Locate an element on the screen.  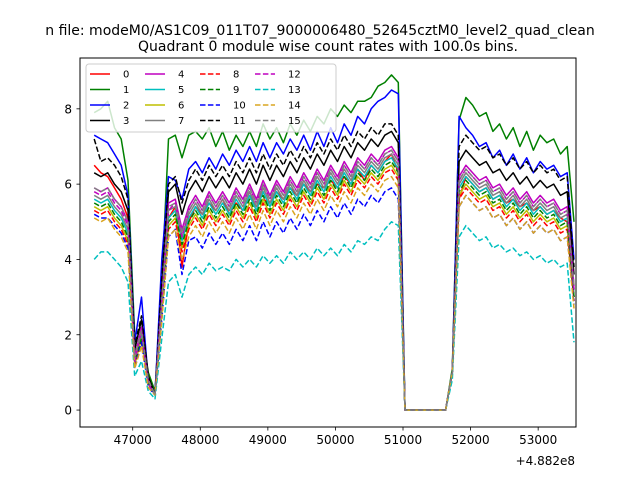
x-tick-label: 48000 is located at coordinates (200, 440).